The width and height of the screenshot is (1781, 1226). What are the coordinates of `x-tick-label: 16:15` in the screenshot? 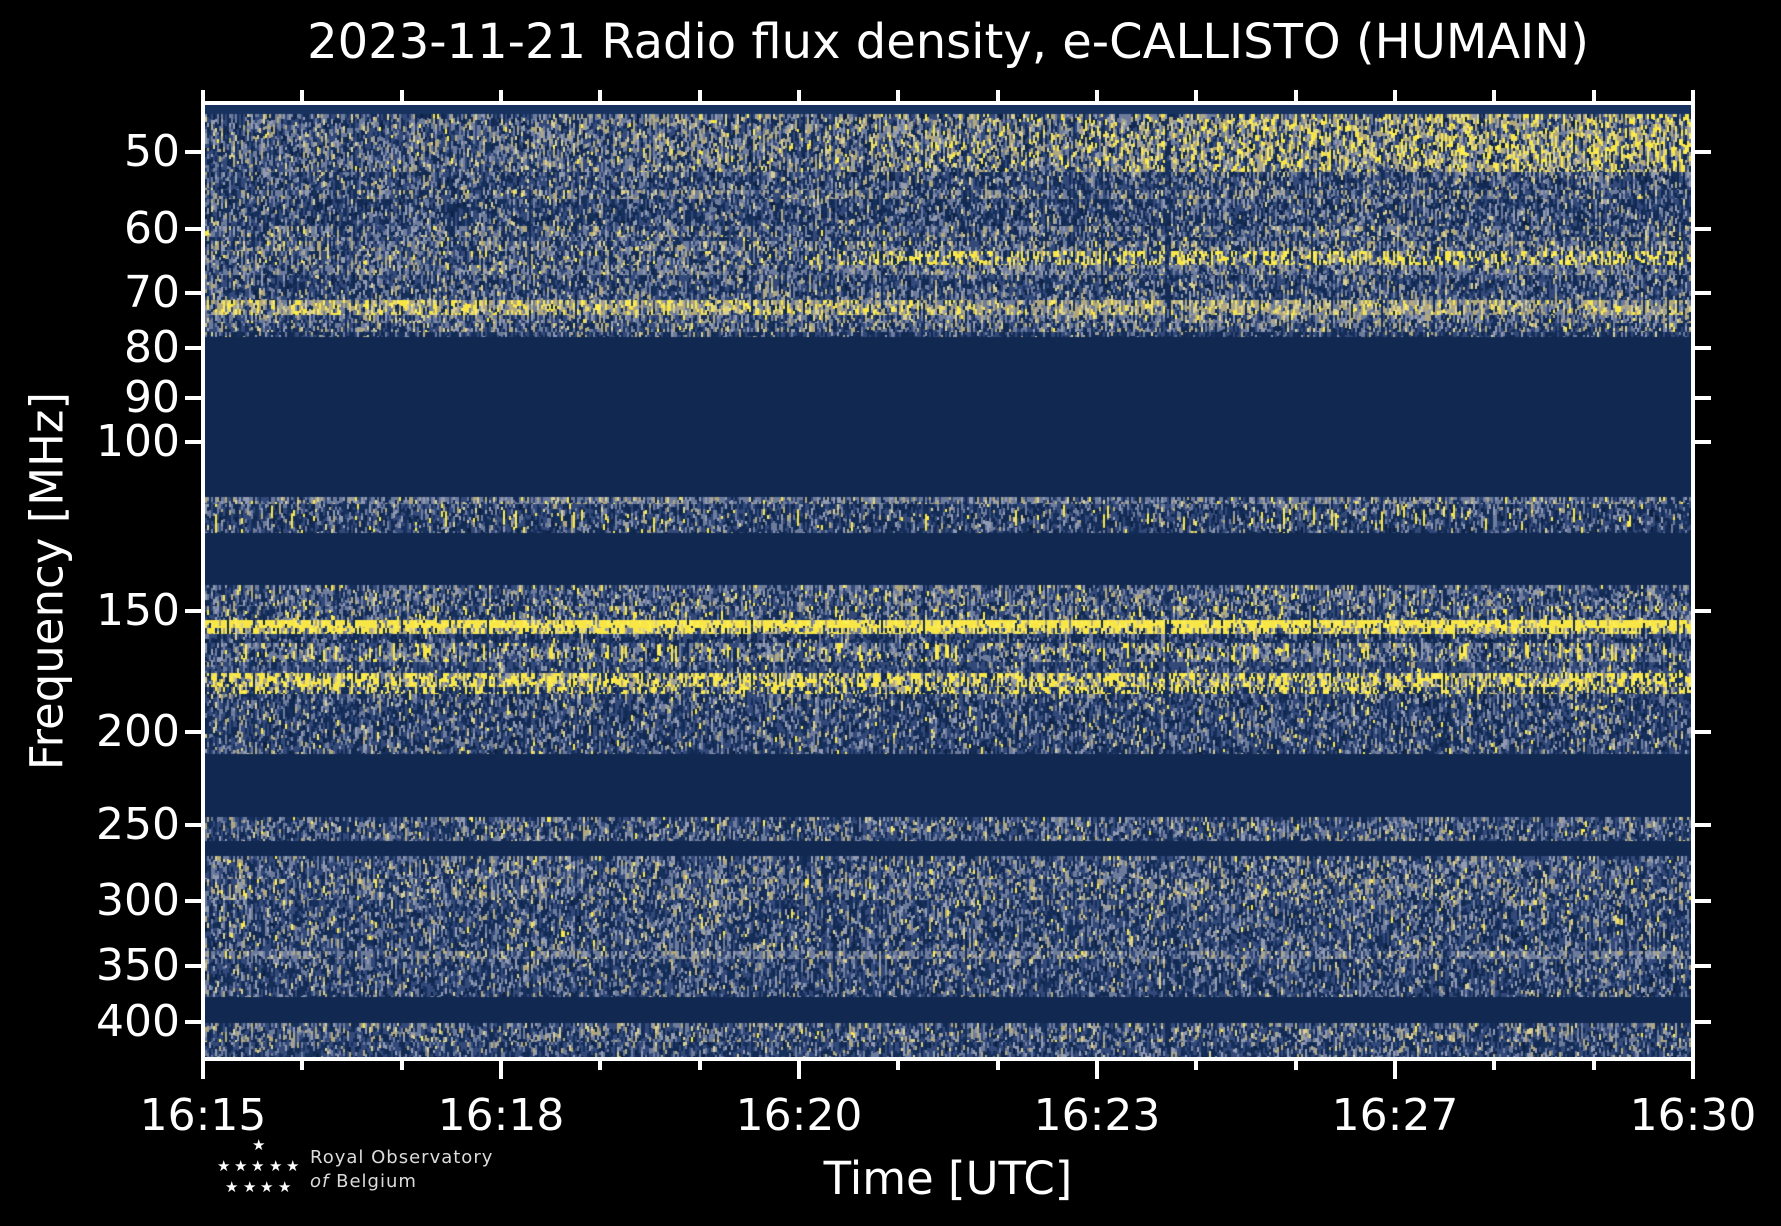 It's located at (203, 1115).